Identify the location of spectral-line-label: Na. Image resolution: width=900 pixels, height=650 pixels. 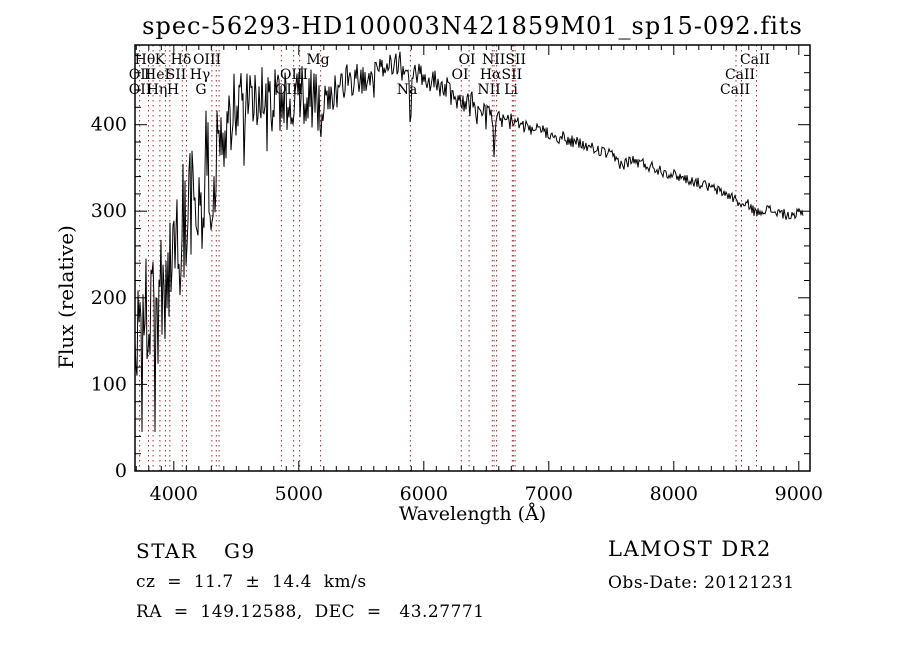
(407, 90).